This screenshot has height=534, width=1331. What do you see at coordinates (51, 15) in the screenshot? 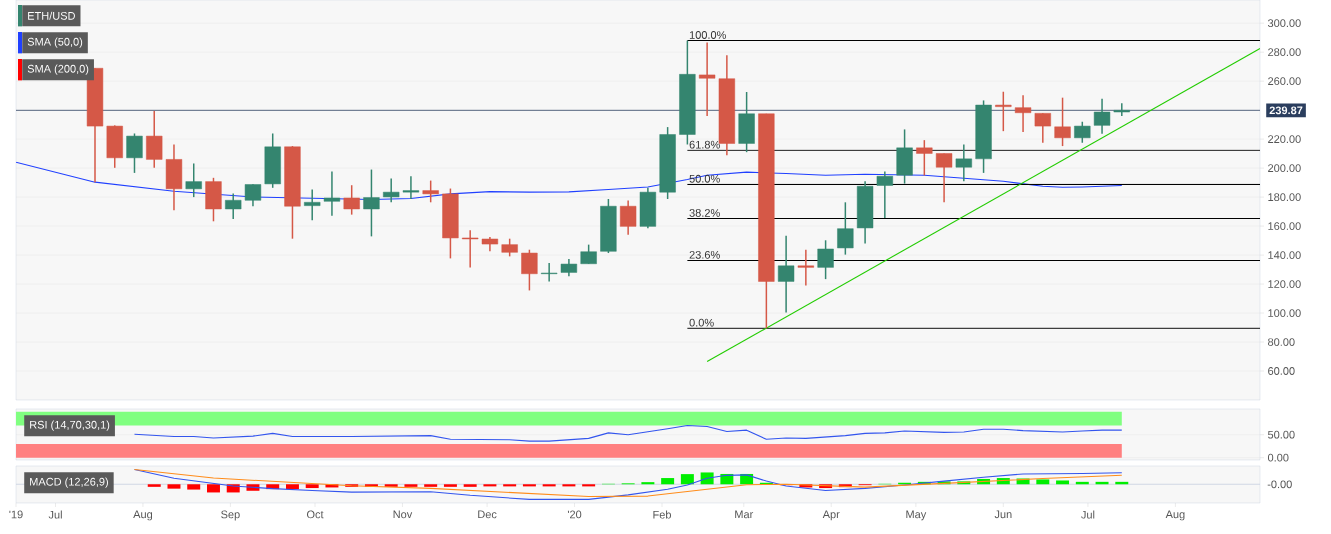
I see `legend-label: ETH/USD` at bounding box center [51, 15].